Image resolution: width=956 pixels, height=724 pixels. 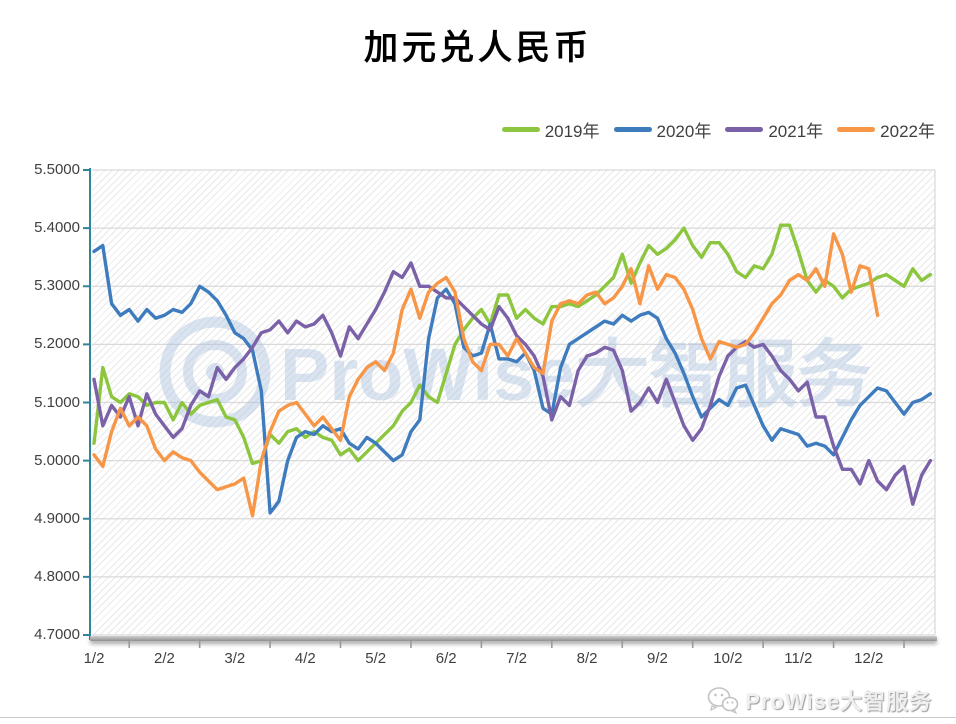 What do you see at coordinates (718, 129) in the screenshot?
I see `legend: 2019年 2020年 2021年 2022年` at bounding box center [718, 129].